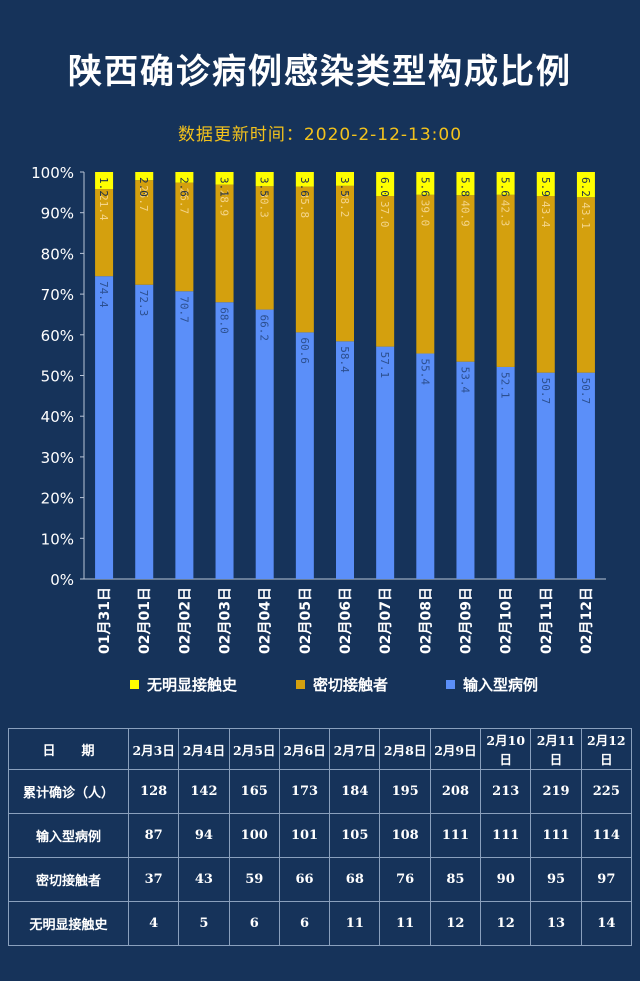  Describe the element at coordinates (57, 539) in the screenshot. I see `y-tick-label: 10%` at that location.